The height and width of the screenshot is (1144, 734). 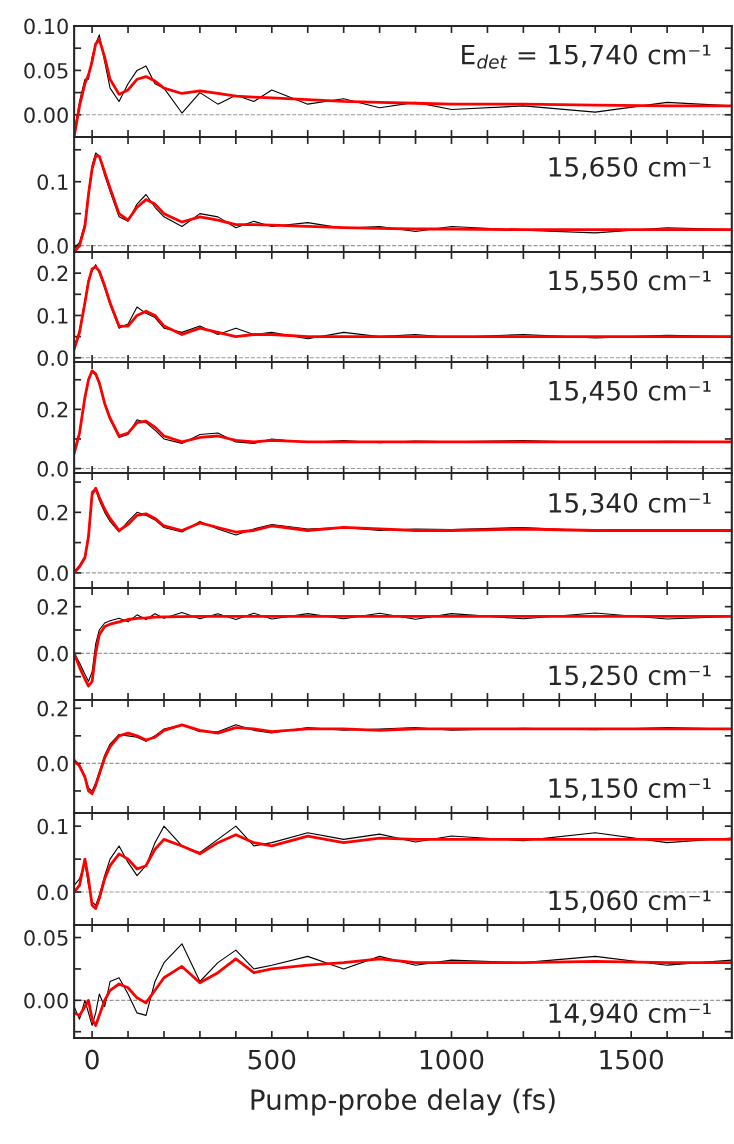 I want to click on annotation: 15,340 cm⁻¹, so click(x=630, y=504).